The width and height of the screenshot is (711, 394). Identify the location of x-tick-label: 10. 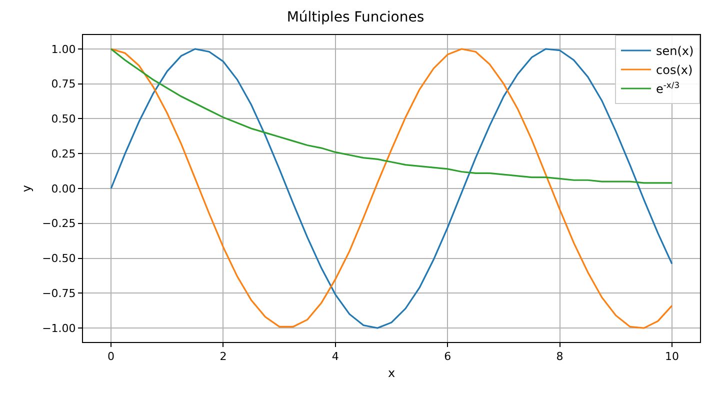
(671, 357).